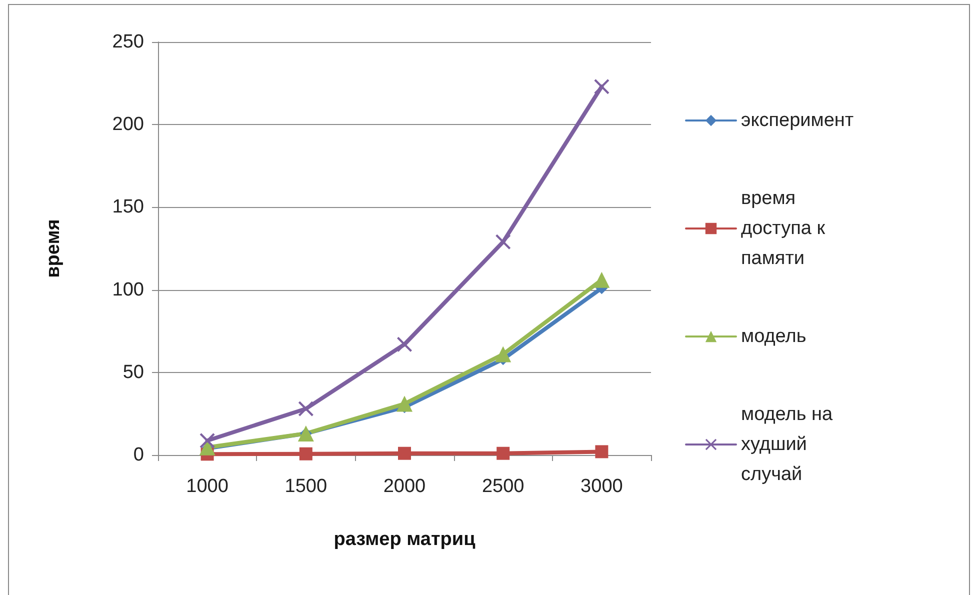 This screenshot has width=976, height=595. I want to click on x-axis-title: размер матриц, so click(405, 539).